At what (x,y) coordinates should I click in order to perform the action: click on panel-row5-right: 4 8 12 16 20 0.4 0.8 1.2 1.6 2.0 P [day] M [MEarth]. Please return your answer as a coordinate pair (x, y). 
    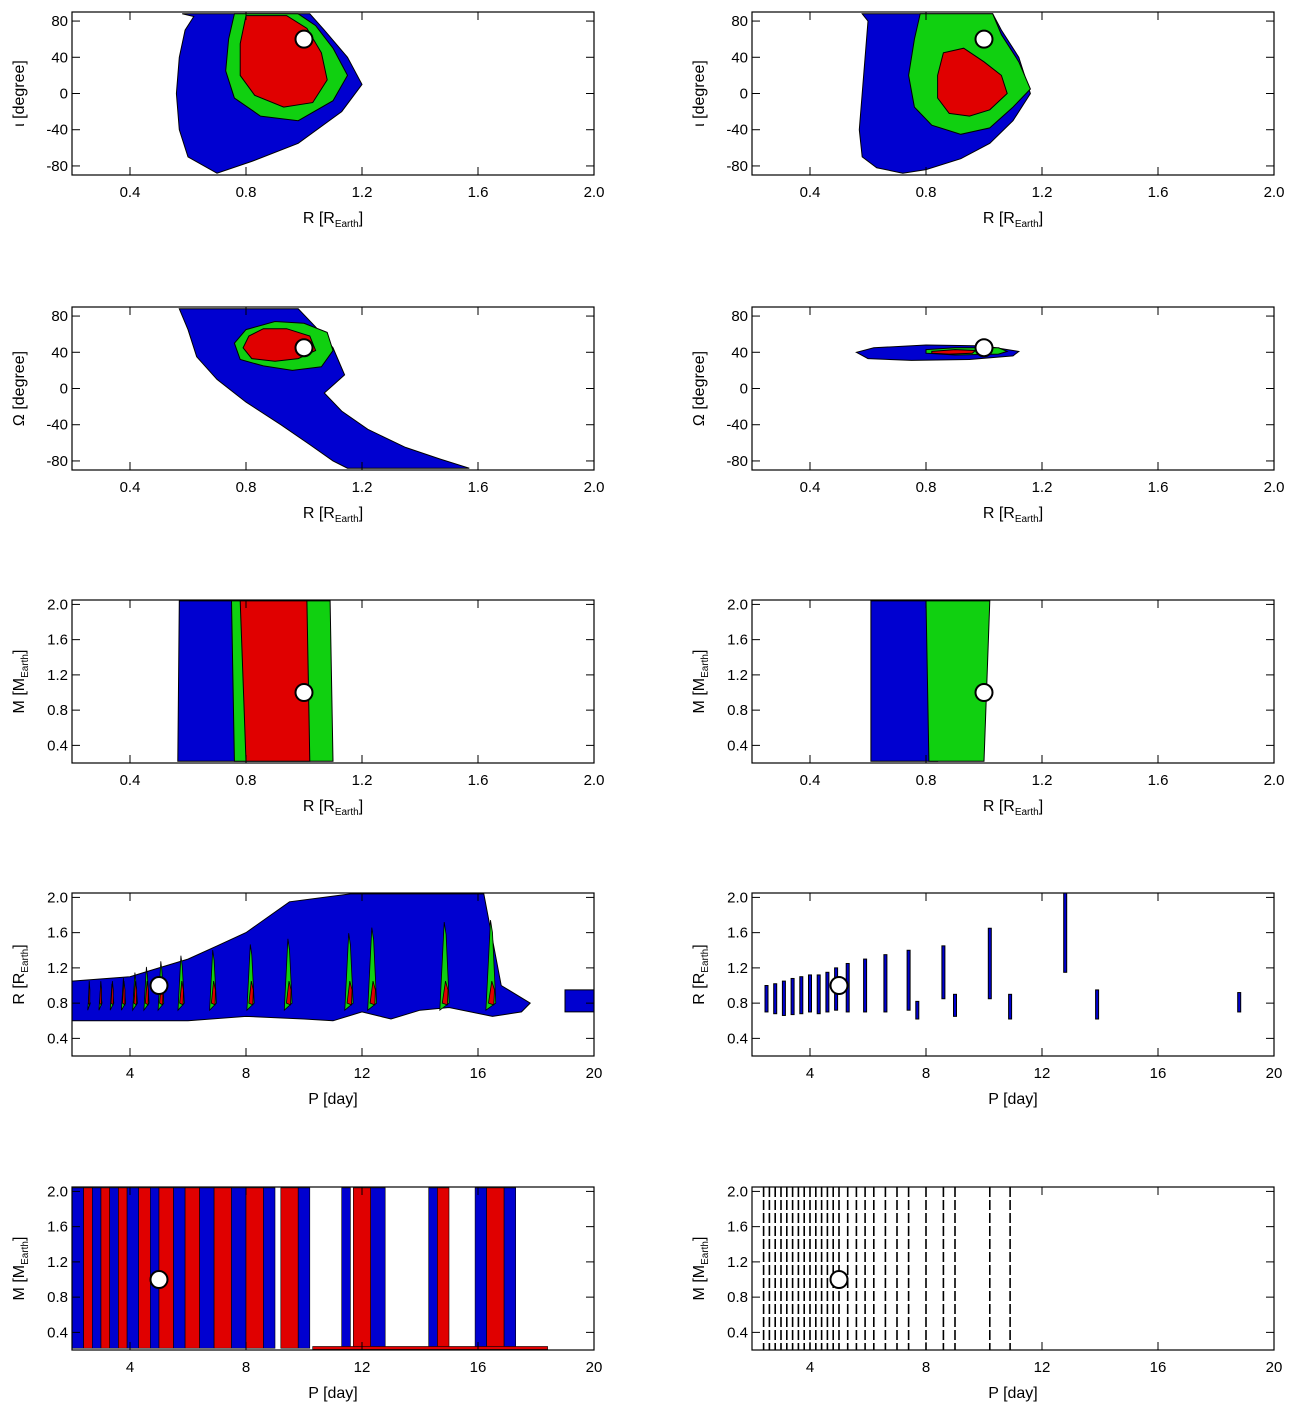
    Looking at the image, I should click on (986, 1292).